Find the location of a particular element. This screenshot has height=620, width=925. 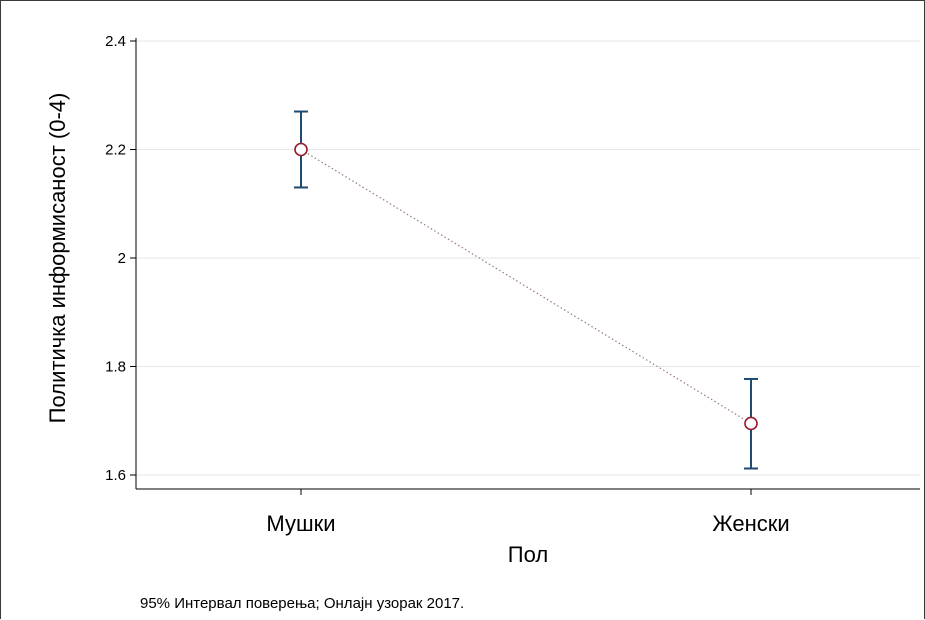

y-axis-title: Политичка информисаност (0-4) is located at coordinates (57, 258).